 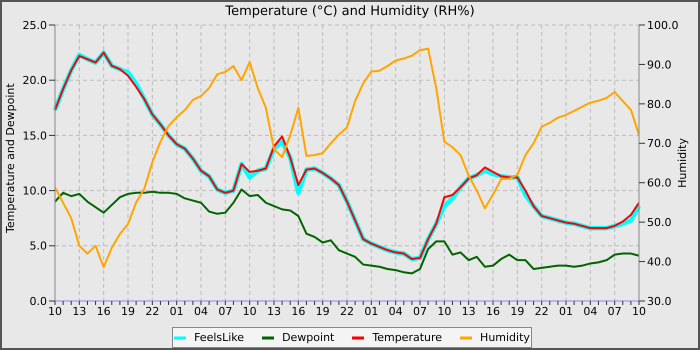 I want to click on y2-tick-label: 30.0, so click(x=659, y=301).